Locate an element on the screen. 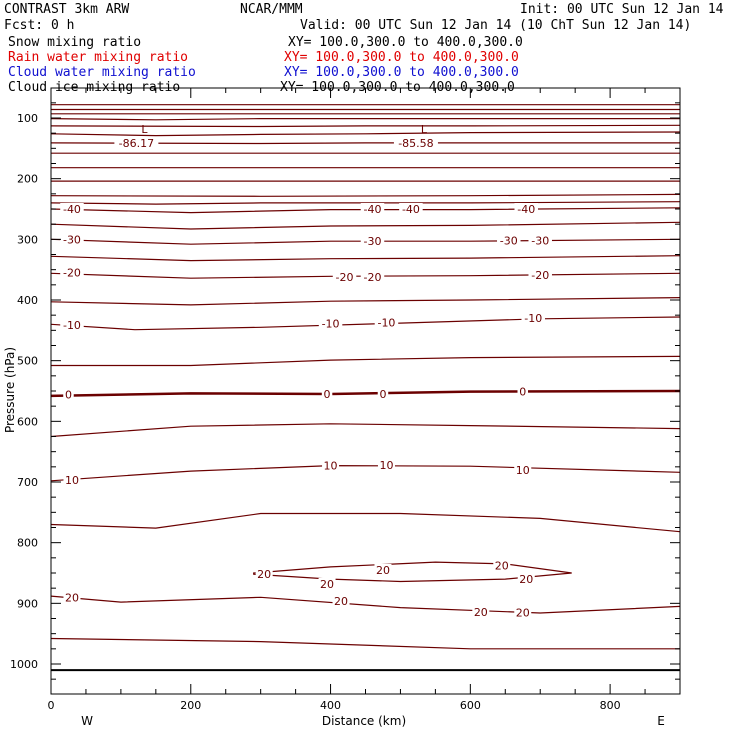 This screenshot has width=740, height=740. center-label: NCAR/MMM is located at coordinates (271, 9).